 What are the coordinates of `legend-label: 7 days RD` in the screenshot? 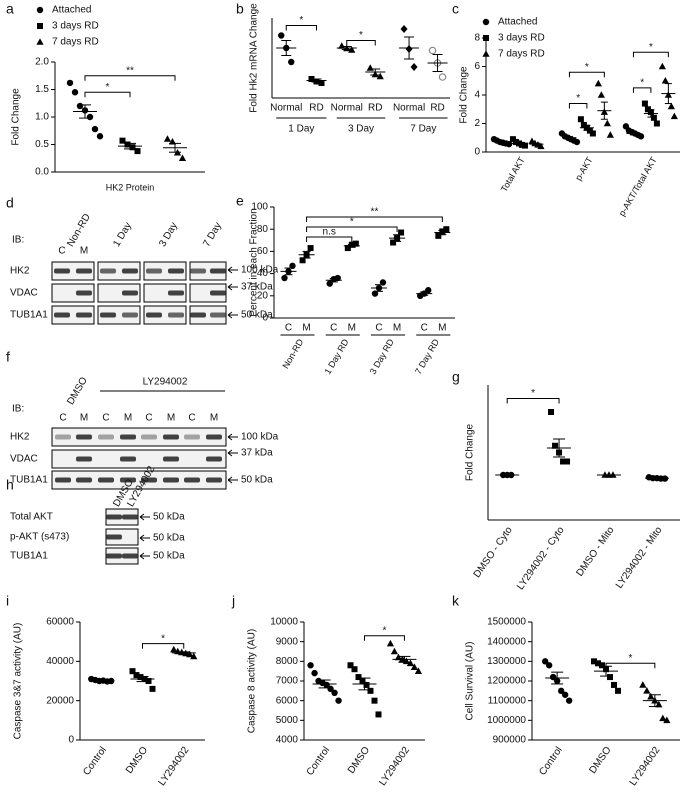 It's located at (75, 42).